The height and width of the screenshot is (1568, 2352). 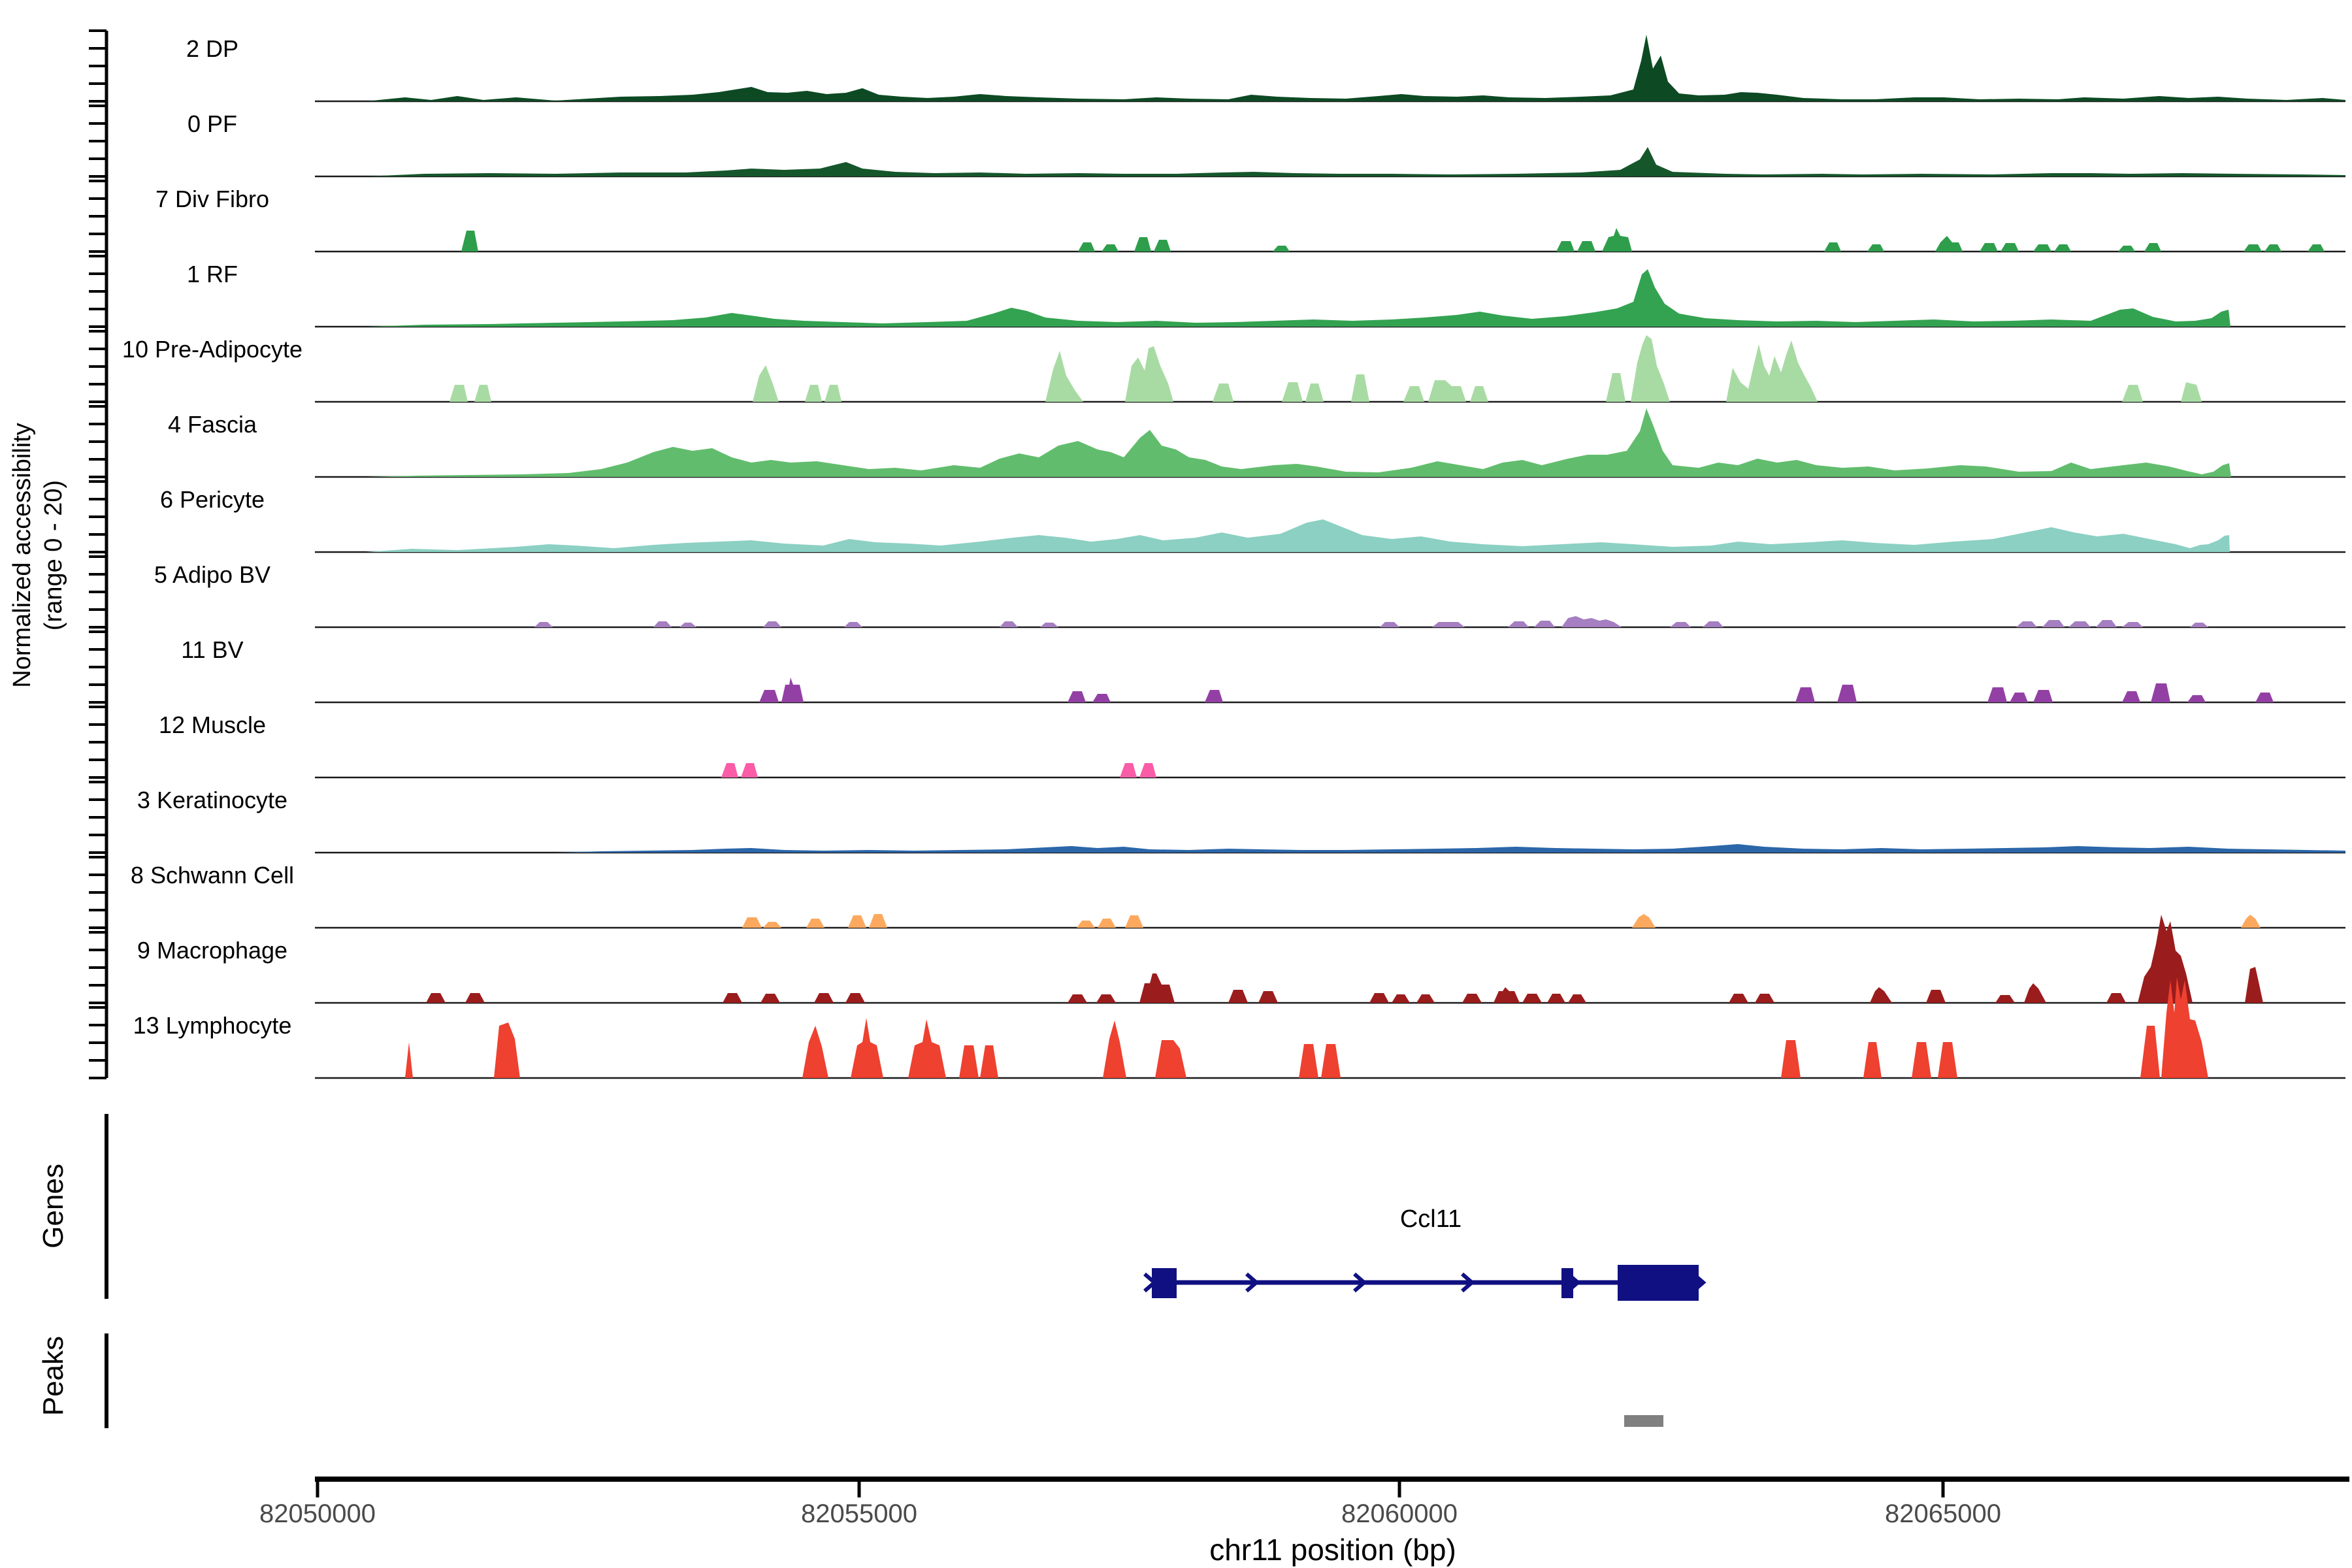 What do you see at coordinates (212, 1025) in the screenshot?
I see `track-label: 13 Lymphocyte` at bounding box center [212, 1025].